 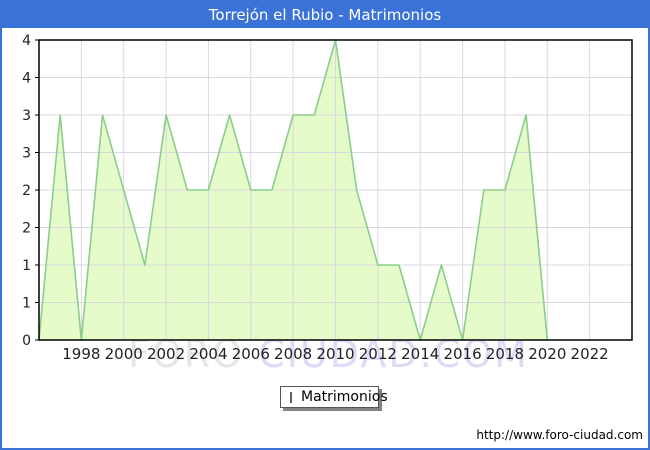 I want to click on x-axis-label-2014: 2014, so click(x=420, y=354).